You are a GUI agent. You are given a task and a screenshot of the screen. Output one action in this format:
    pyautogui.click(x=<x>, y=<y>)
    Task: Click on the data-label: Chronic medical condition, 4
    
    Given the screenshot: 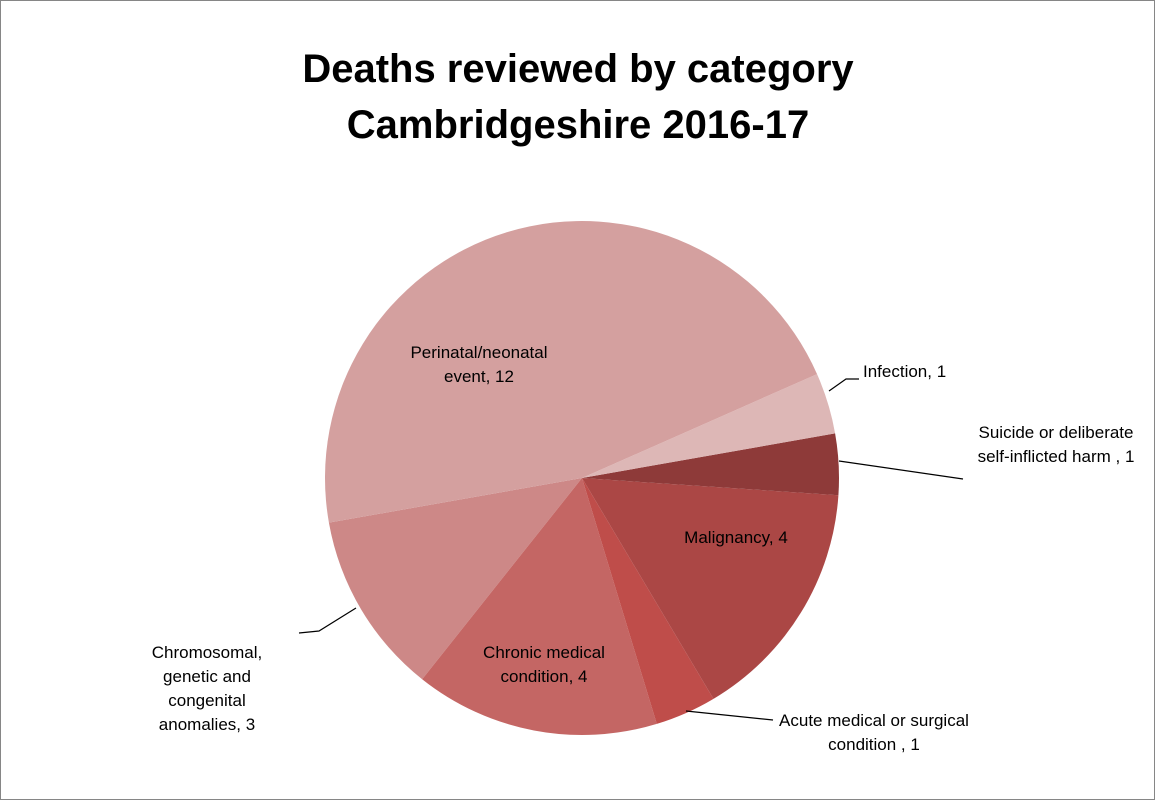 What is the action you would take?
    pyautogui.click(x=544, y=664)
    